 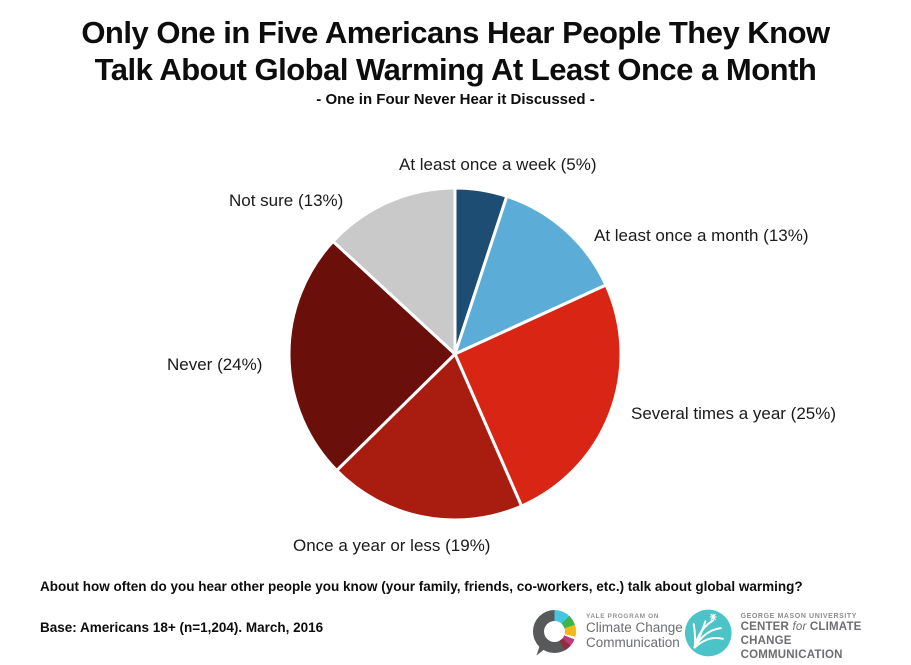 What do you see at coordinates (455, 99) in the screenshot?
I see `page-subtitle: - One in Four Never Hear it Discussed -` at bounding box center [455, 99].